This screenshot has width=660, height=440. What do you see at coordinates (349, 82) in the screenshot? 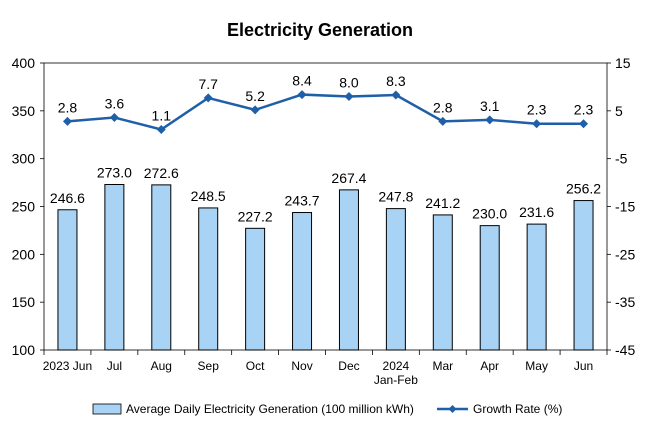
I see `growth-rate-label: 8.0` at bounding box center [349, 82].